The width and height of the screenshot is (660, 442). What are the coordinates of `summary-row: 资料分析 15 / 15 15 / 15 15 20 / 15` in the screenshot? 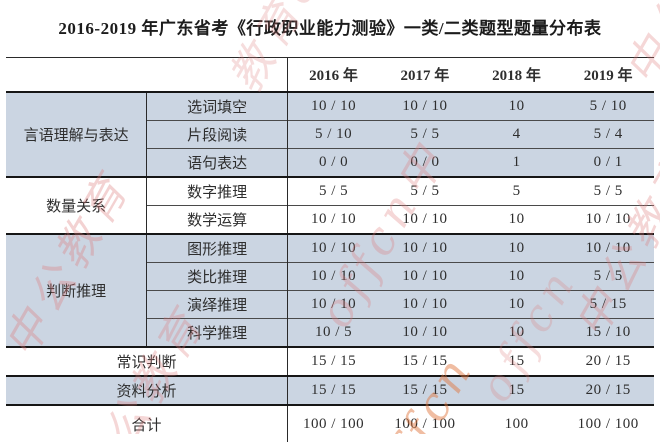 It's located at (330, 390).